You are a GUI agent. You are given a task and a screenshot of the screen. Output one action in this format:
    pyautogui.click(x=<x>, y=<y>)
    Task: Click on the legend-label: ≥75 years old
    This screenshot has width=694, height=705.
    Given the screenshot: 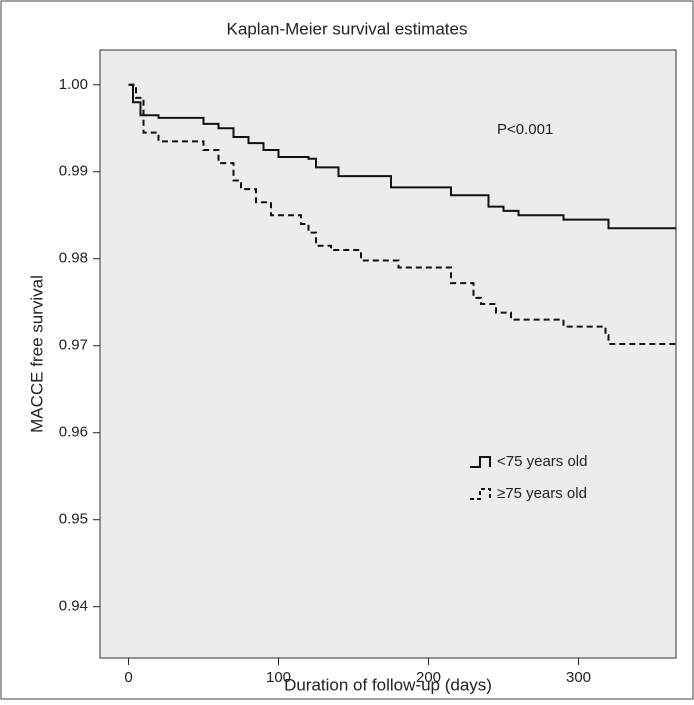 What is the action you would take?
    pyautogui.click(x=542, y=493)
    